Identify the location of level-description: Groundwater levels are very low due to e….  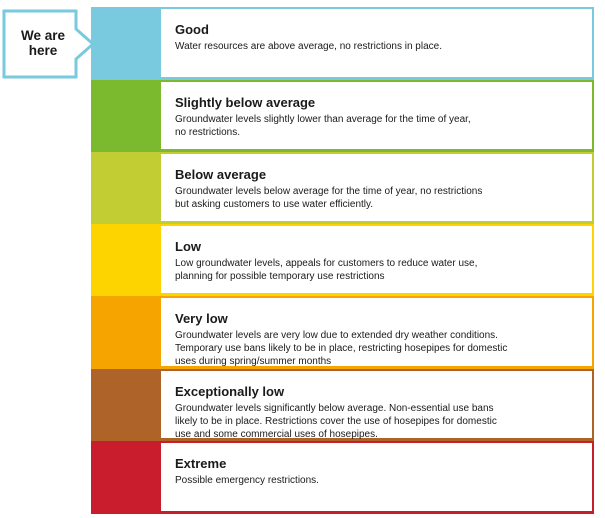
(341, 348).